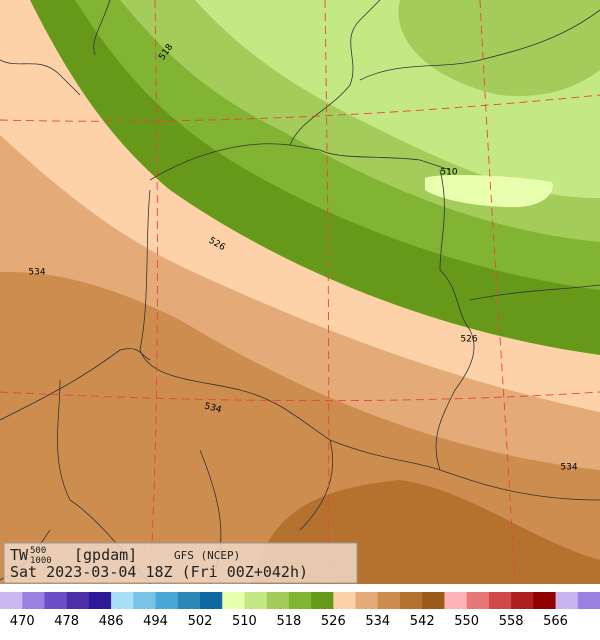 The image size is (600, 640). Describe the element at coordinates (207, 555) in the screenshot. I see `model: GFS (NCEP)` at that location.